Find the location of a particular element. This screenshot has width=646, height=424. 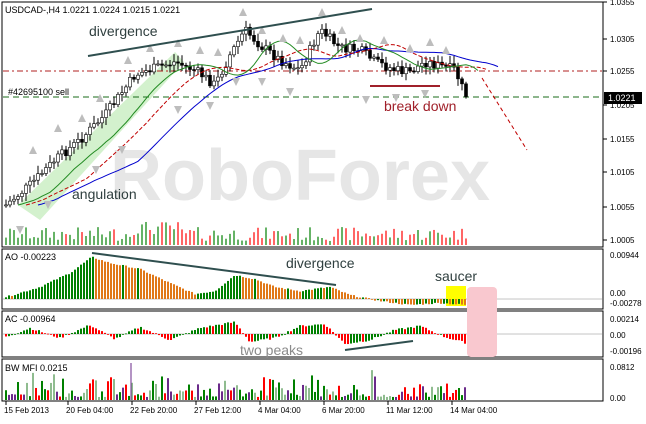

fractal-down-icon is located at coordinates (48, 205).